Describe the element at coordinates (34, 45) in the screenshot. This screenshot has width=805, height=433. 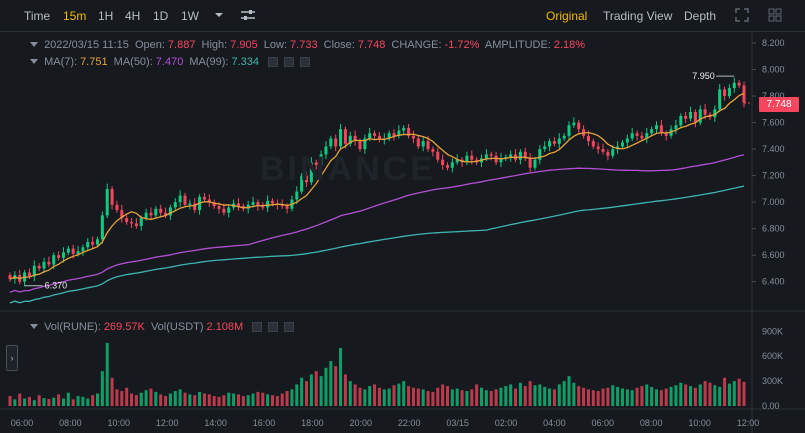
I see `collapse-legend-icon` at that location.